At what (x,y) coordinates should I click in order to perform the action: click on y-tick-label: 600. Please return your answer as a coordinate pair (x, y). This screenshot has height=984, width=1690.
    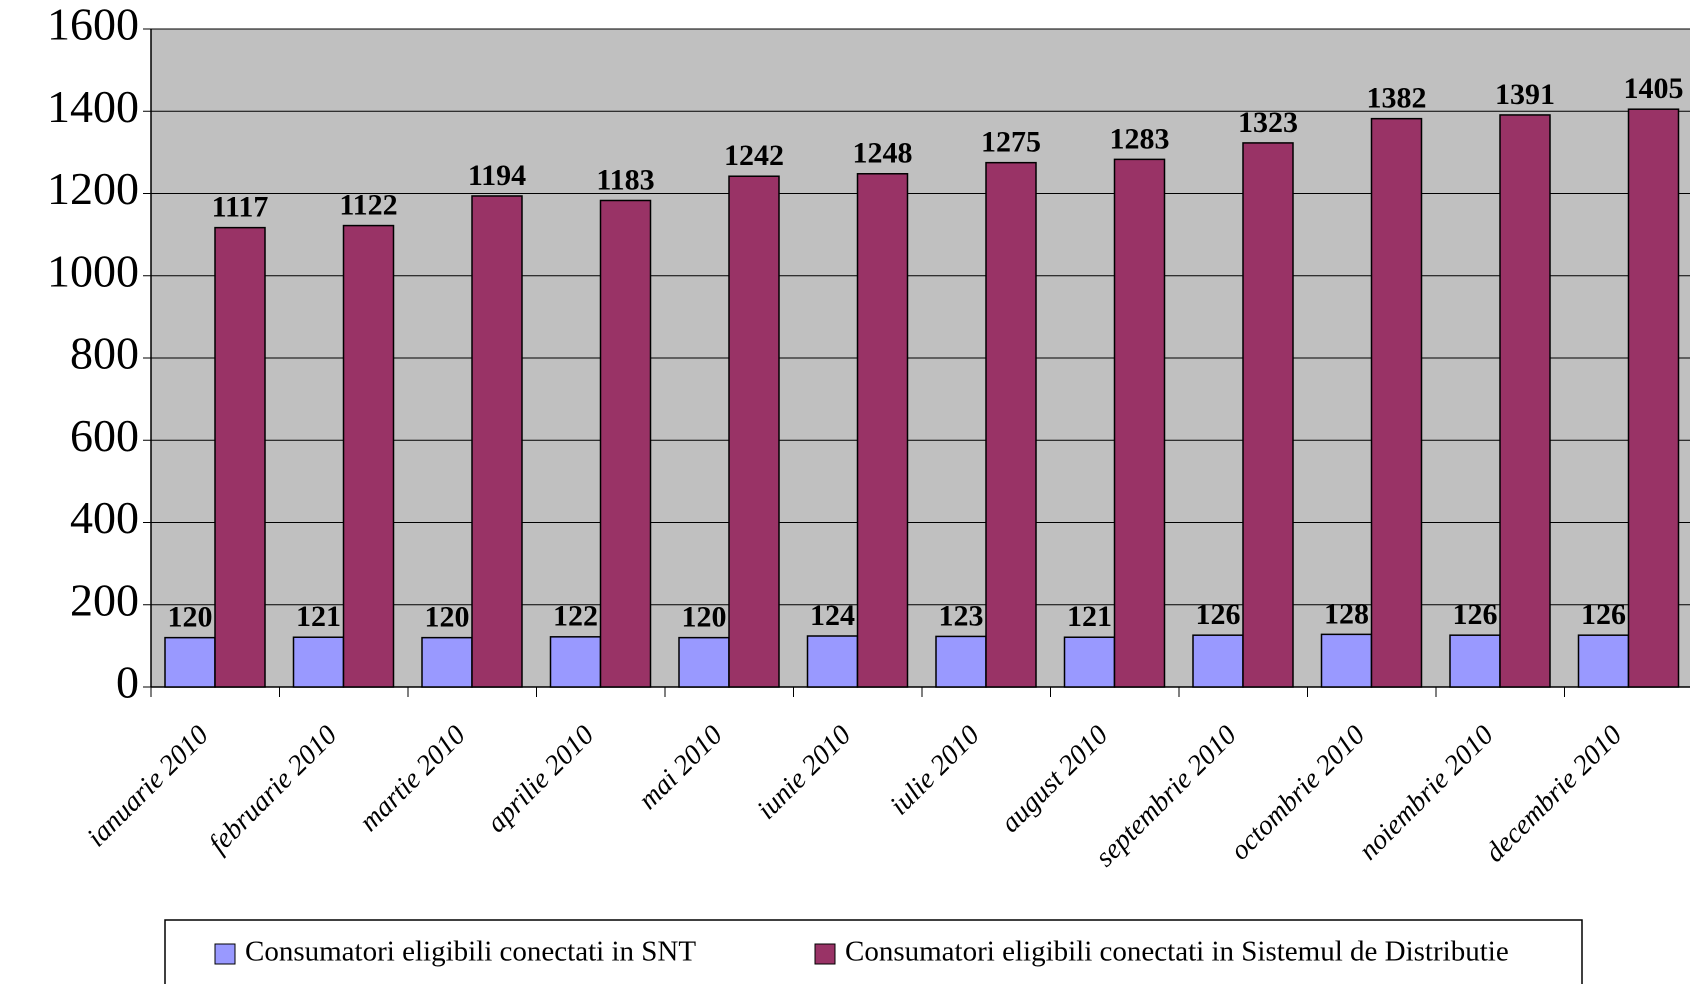
    Looking at the image, I should click on (104, 435).